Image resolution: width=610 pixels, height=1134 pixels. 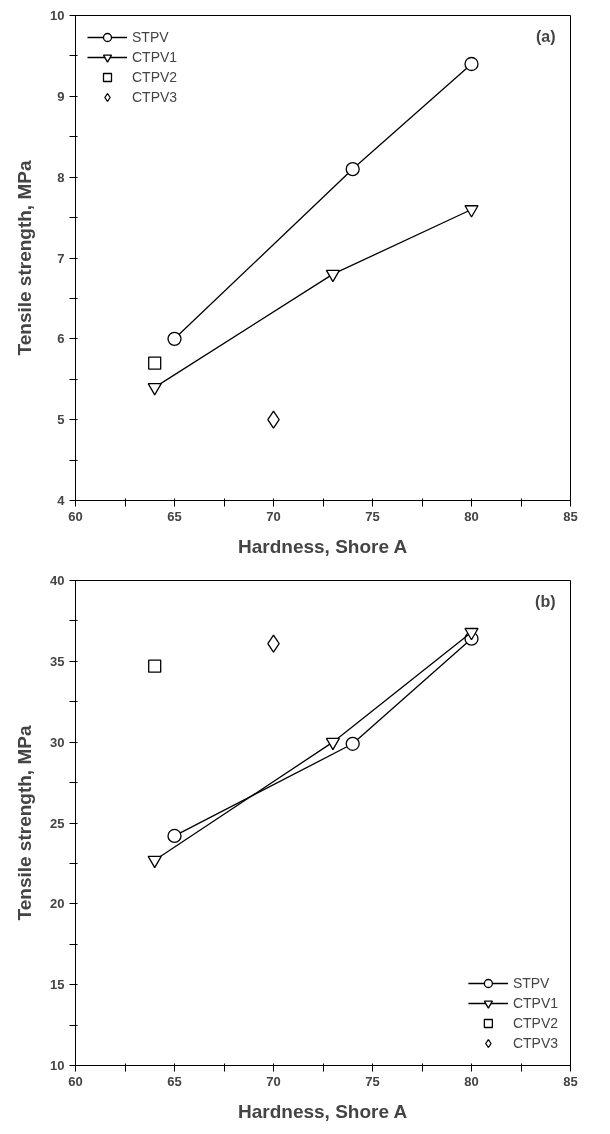 I want to click on y-tick-label: 6, so click(x=61, y=339).